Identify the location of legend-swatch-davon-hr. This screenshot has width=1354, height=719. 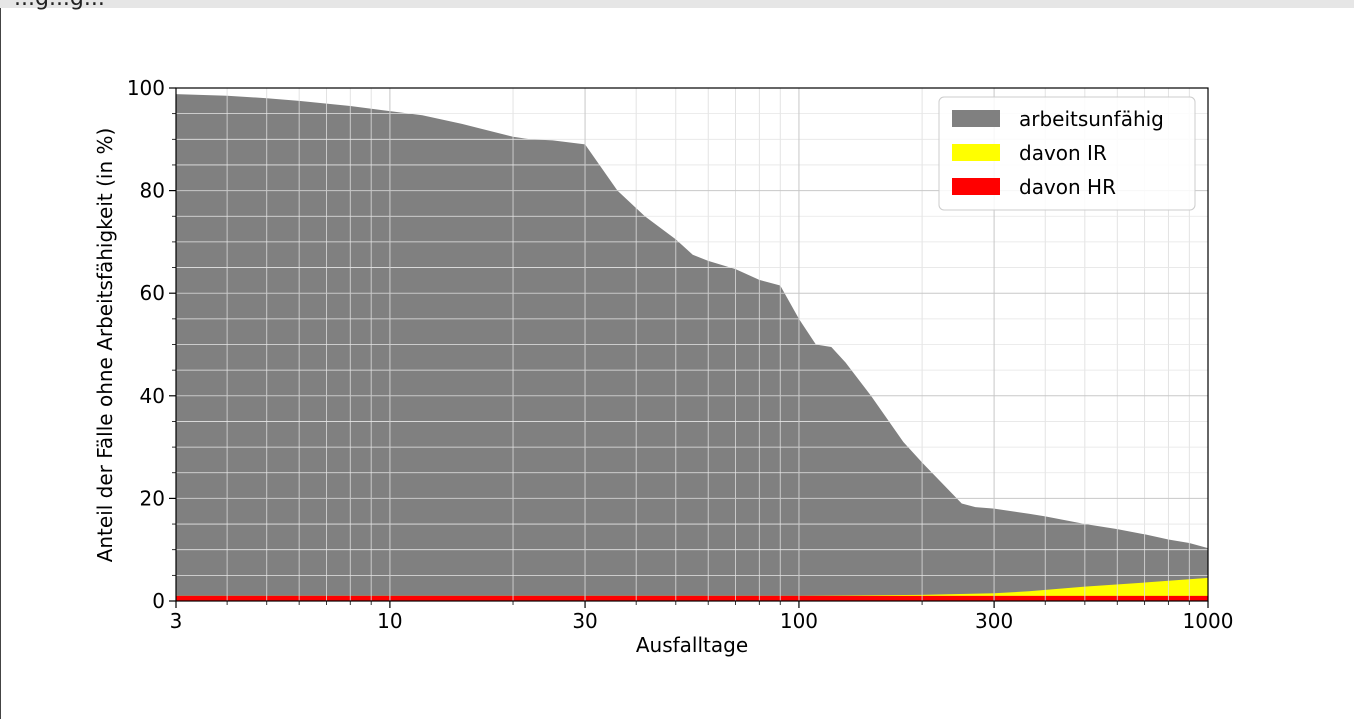
(976, 186).